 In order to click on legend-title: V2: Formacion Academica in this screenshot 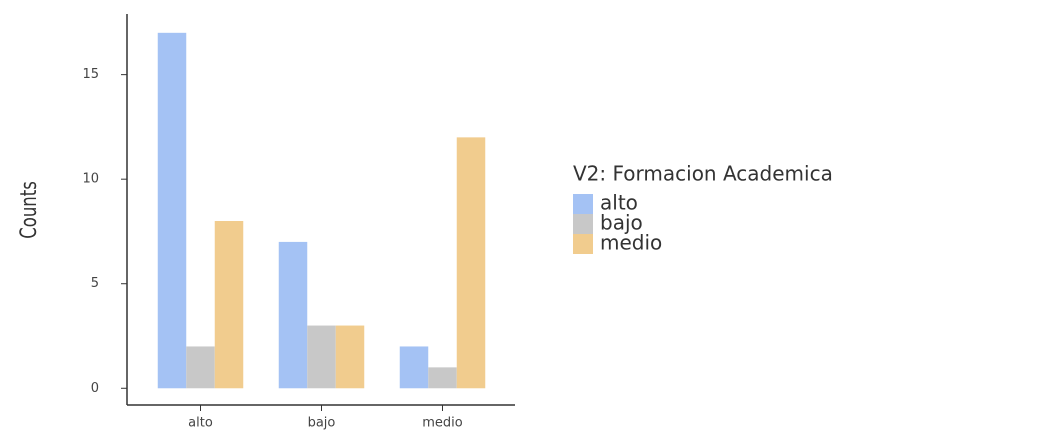, I will do `click(703, 174)`.